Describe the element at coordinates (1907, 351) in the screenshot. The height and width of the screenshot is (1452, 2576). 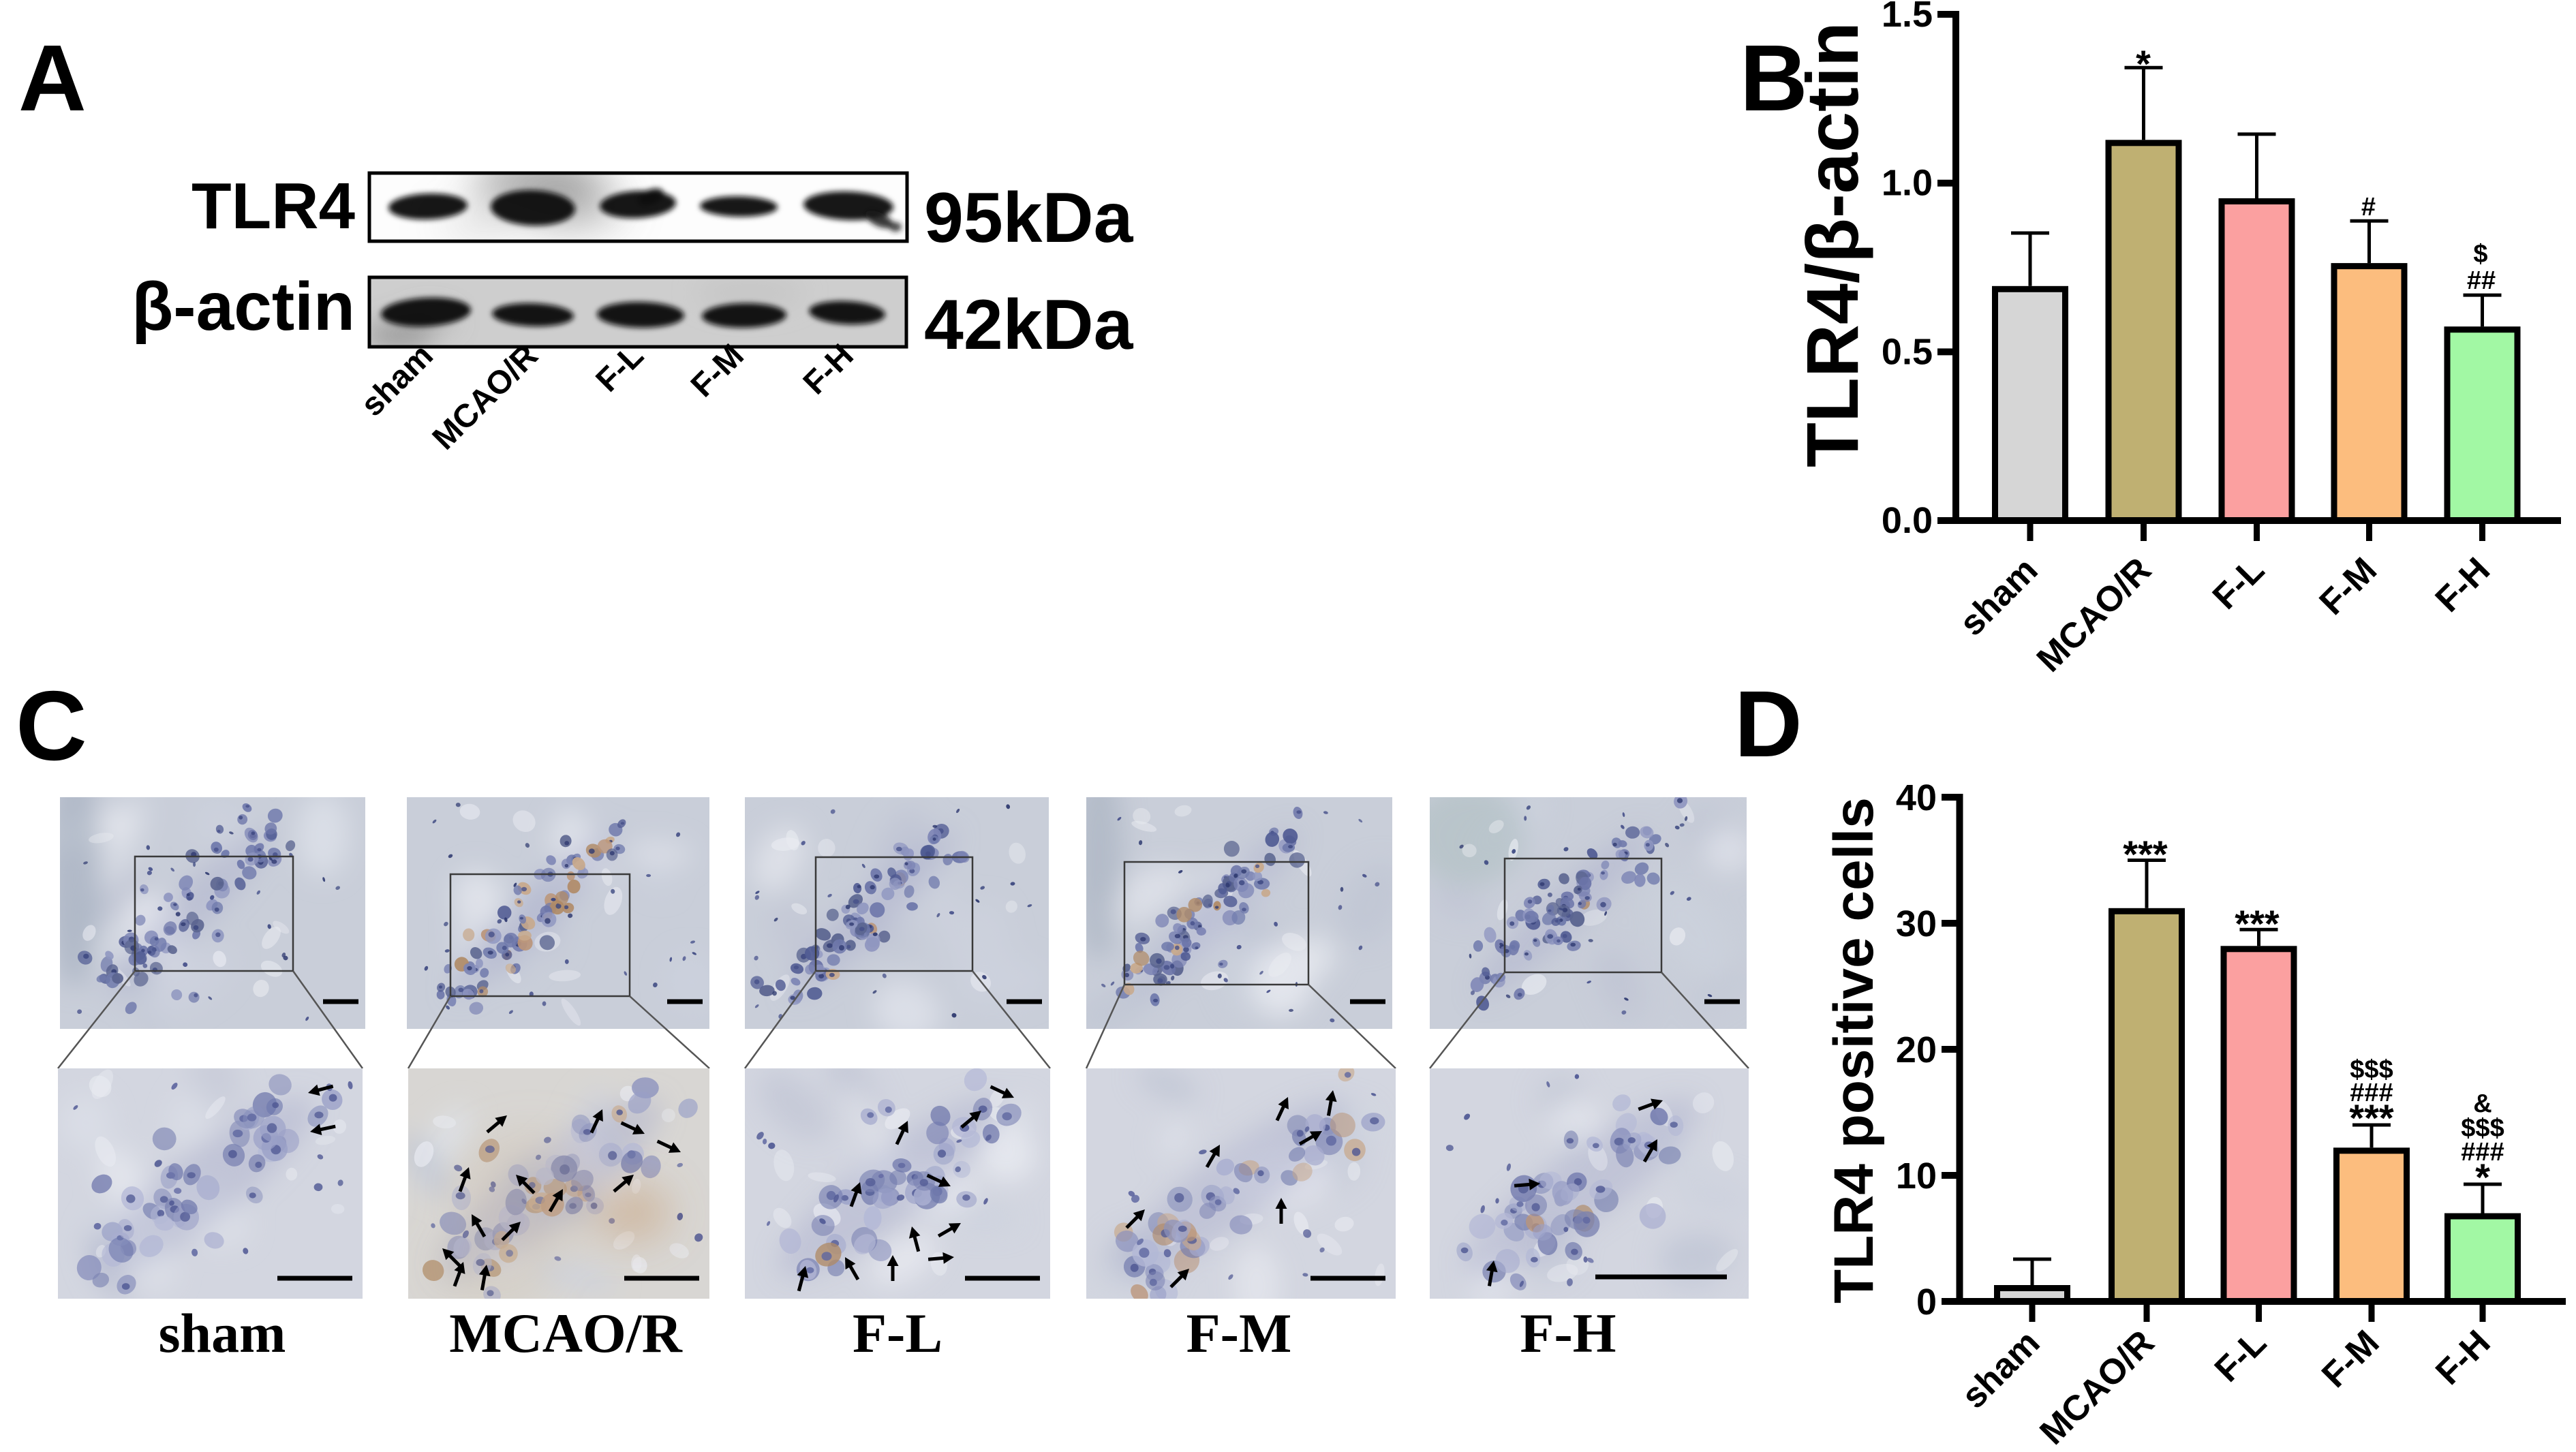
I see `svg-text: 0.5` at that location.